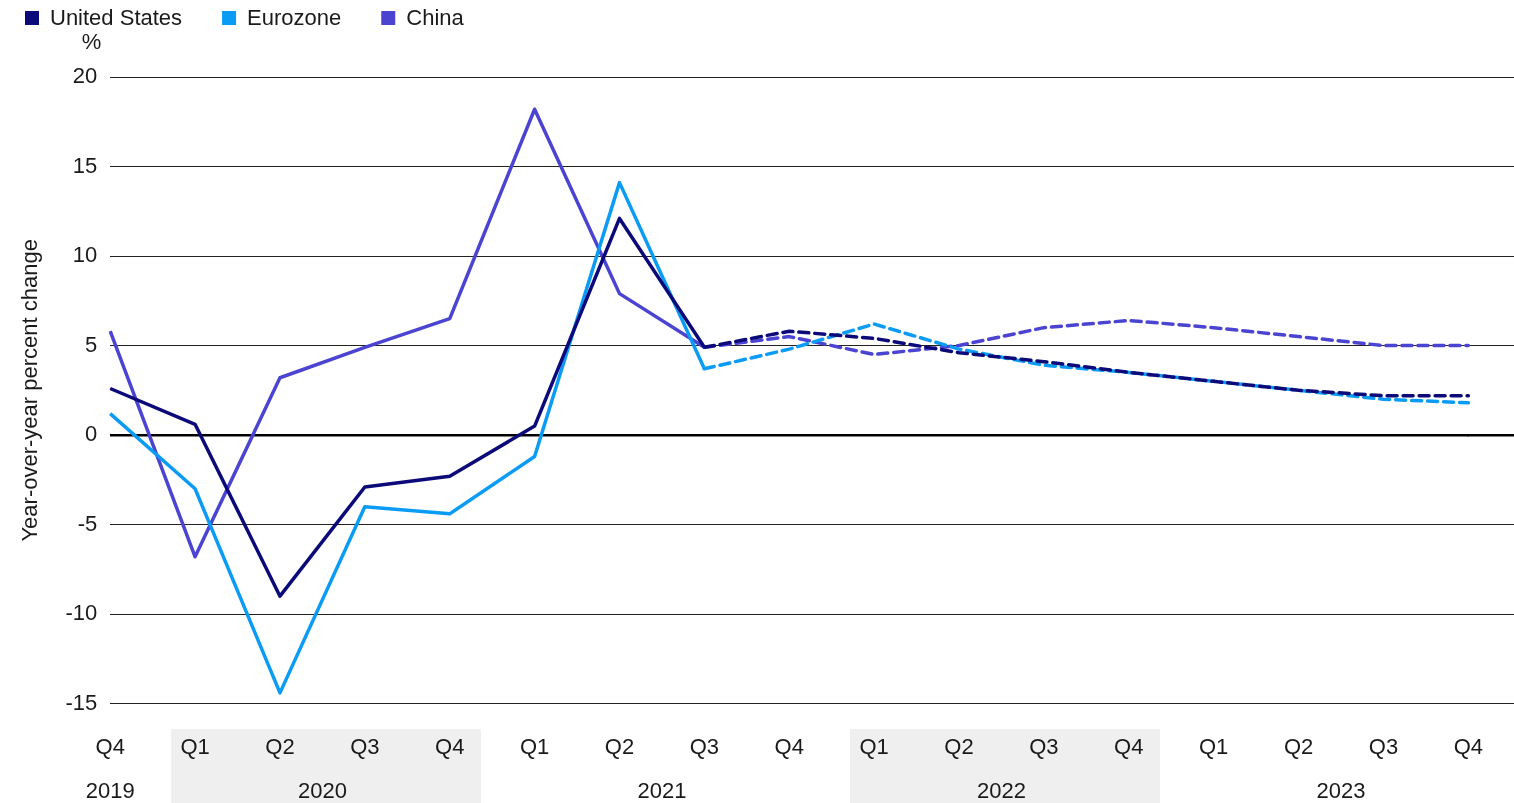  Describe the element at coordinates (322, 790) in the screenshot. I see `text: 2020` at that location.